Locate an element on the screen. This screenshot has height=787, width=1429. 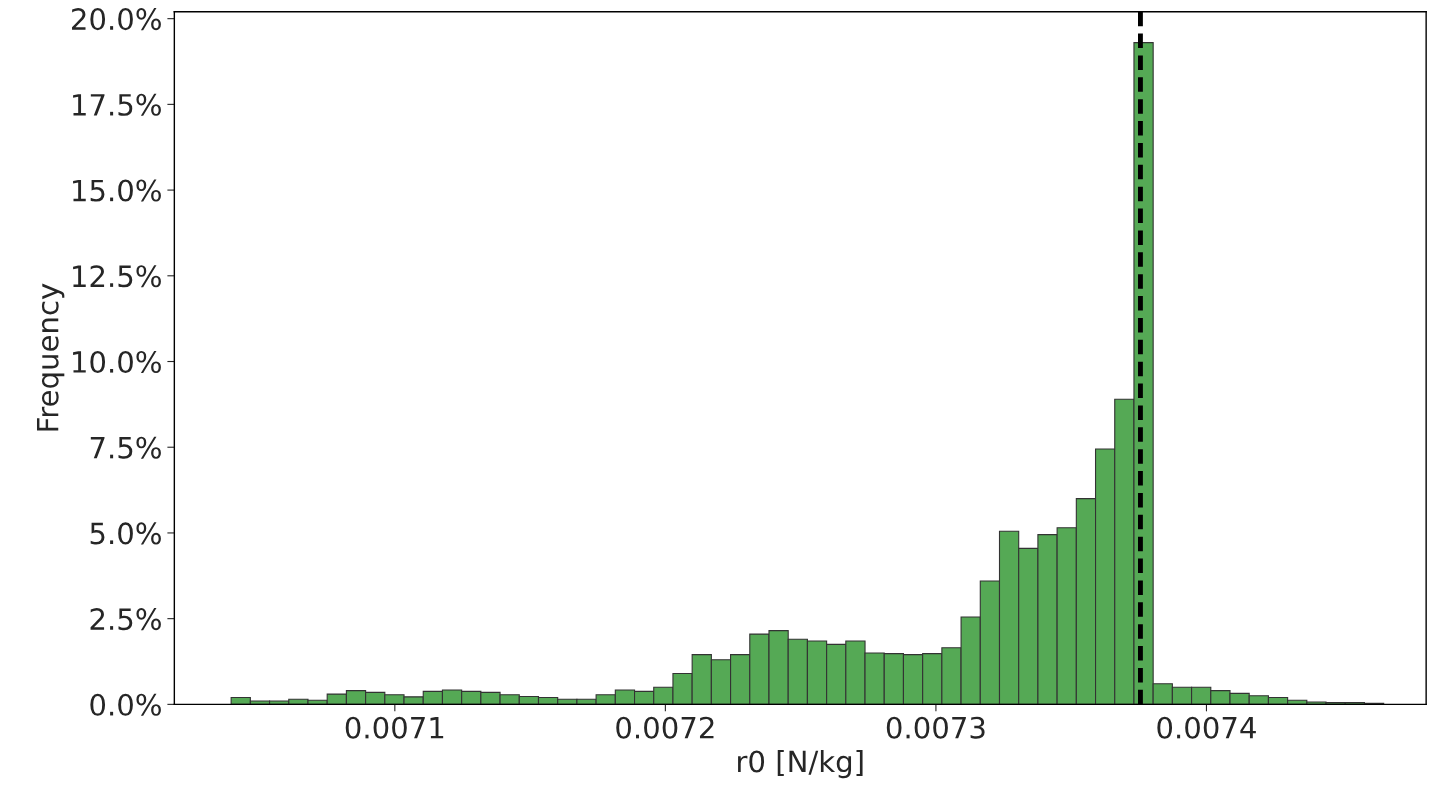
x-axis-title: r0 [N/kg] is located at coordinates (800, 764).